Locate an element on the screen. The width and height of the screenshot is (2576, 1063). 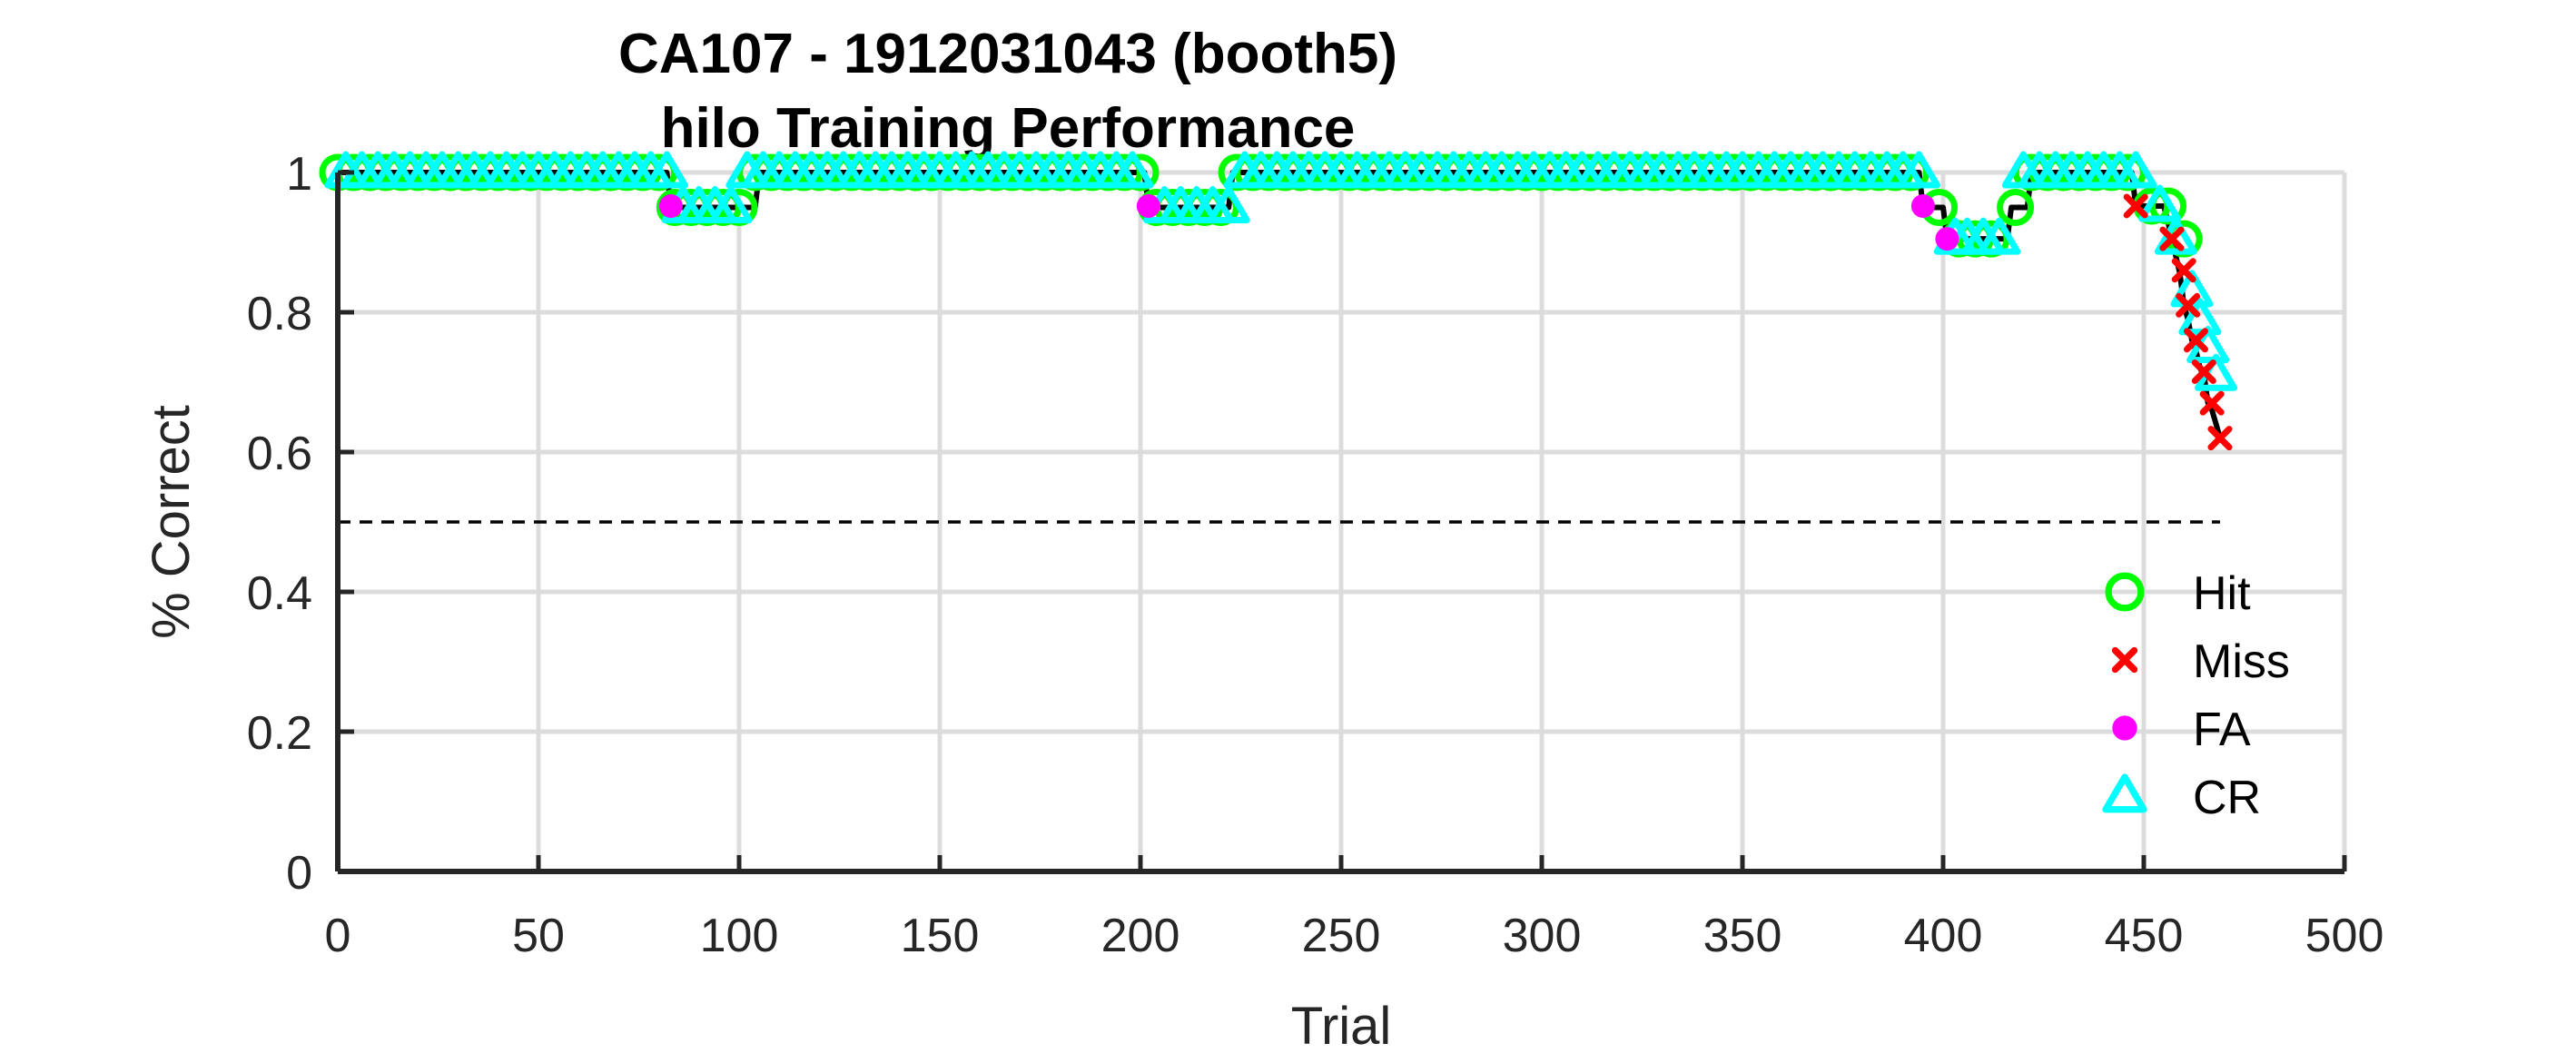
legend-marker-fa is located at coordinates (2124, 728).